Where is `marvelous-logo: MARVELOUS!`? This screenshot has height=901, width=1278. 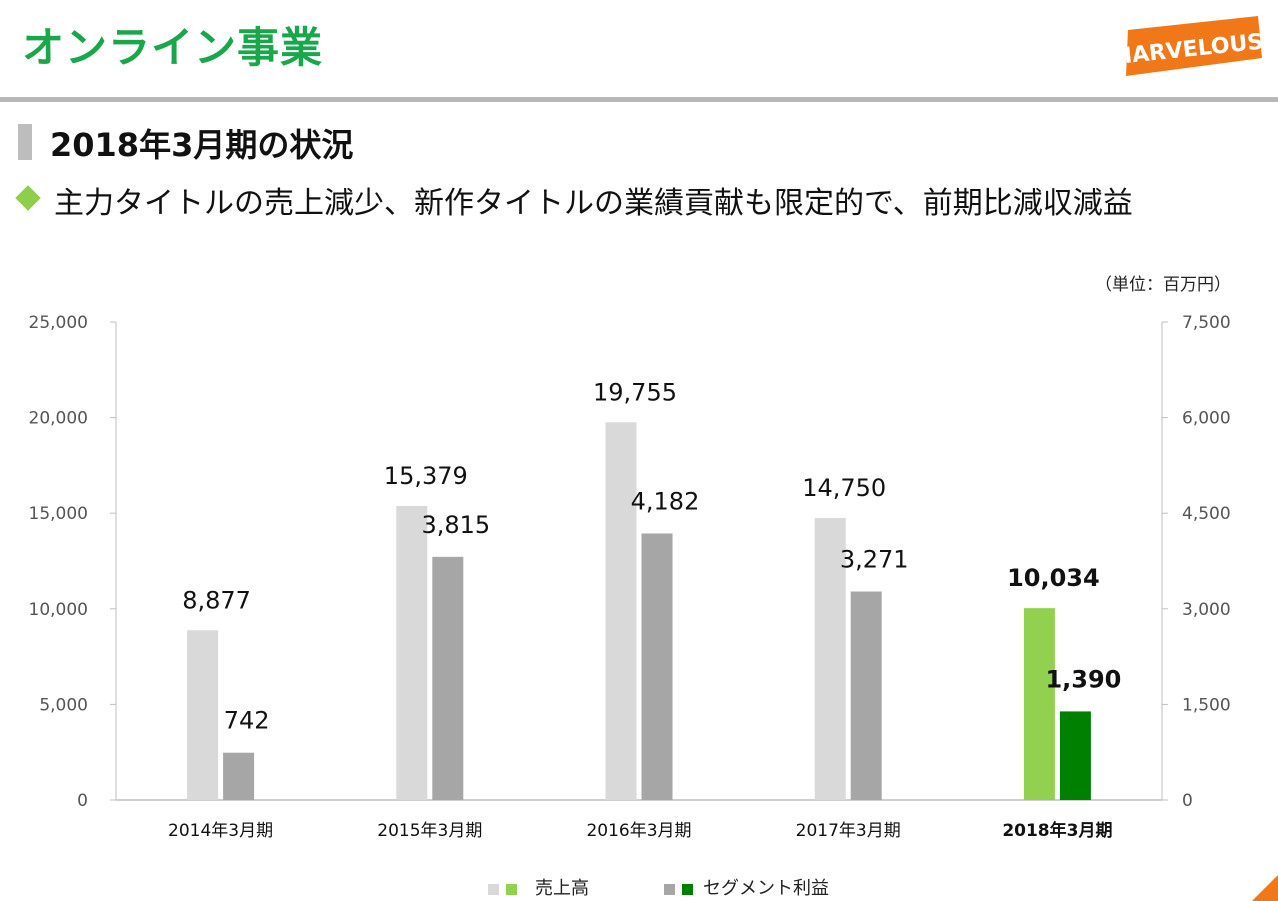 marvelous-logo: MARVELOUS! is located at coordinates (1193, 46).